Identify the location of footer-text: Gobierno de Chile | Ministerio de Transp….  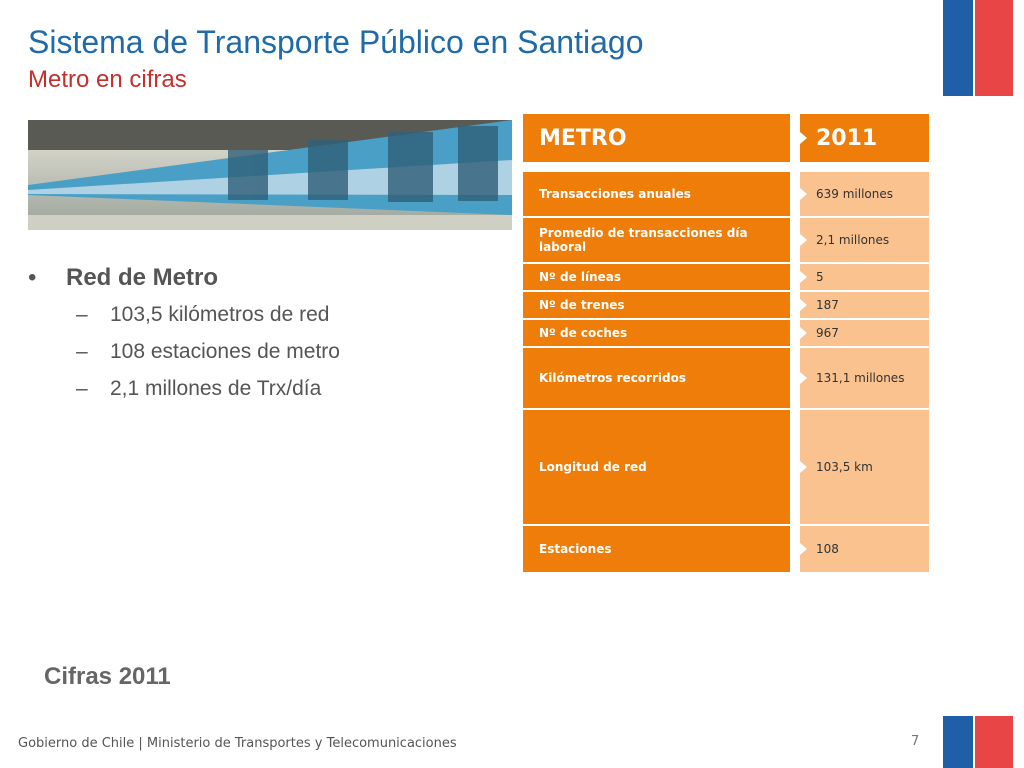
(237, 743).